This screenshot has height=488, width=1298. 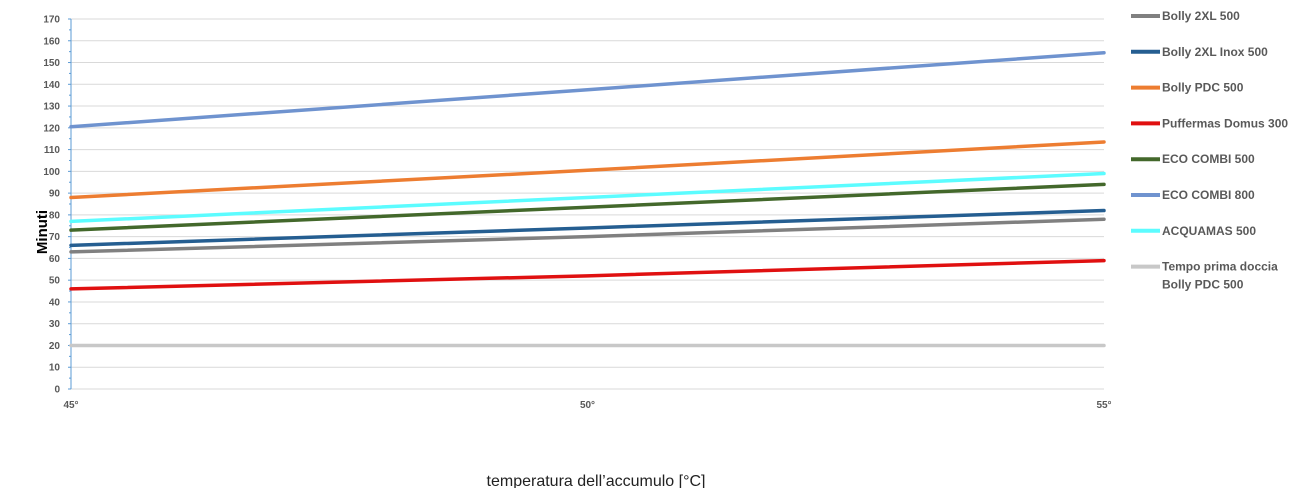 I want to click on y-tick-label: 100, so click(x=51, y=172).